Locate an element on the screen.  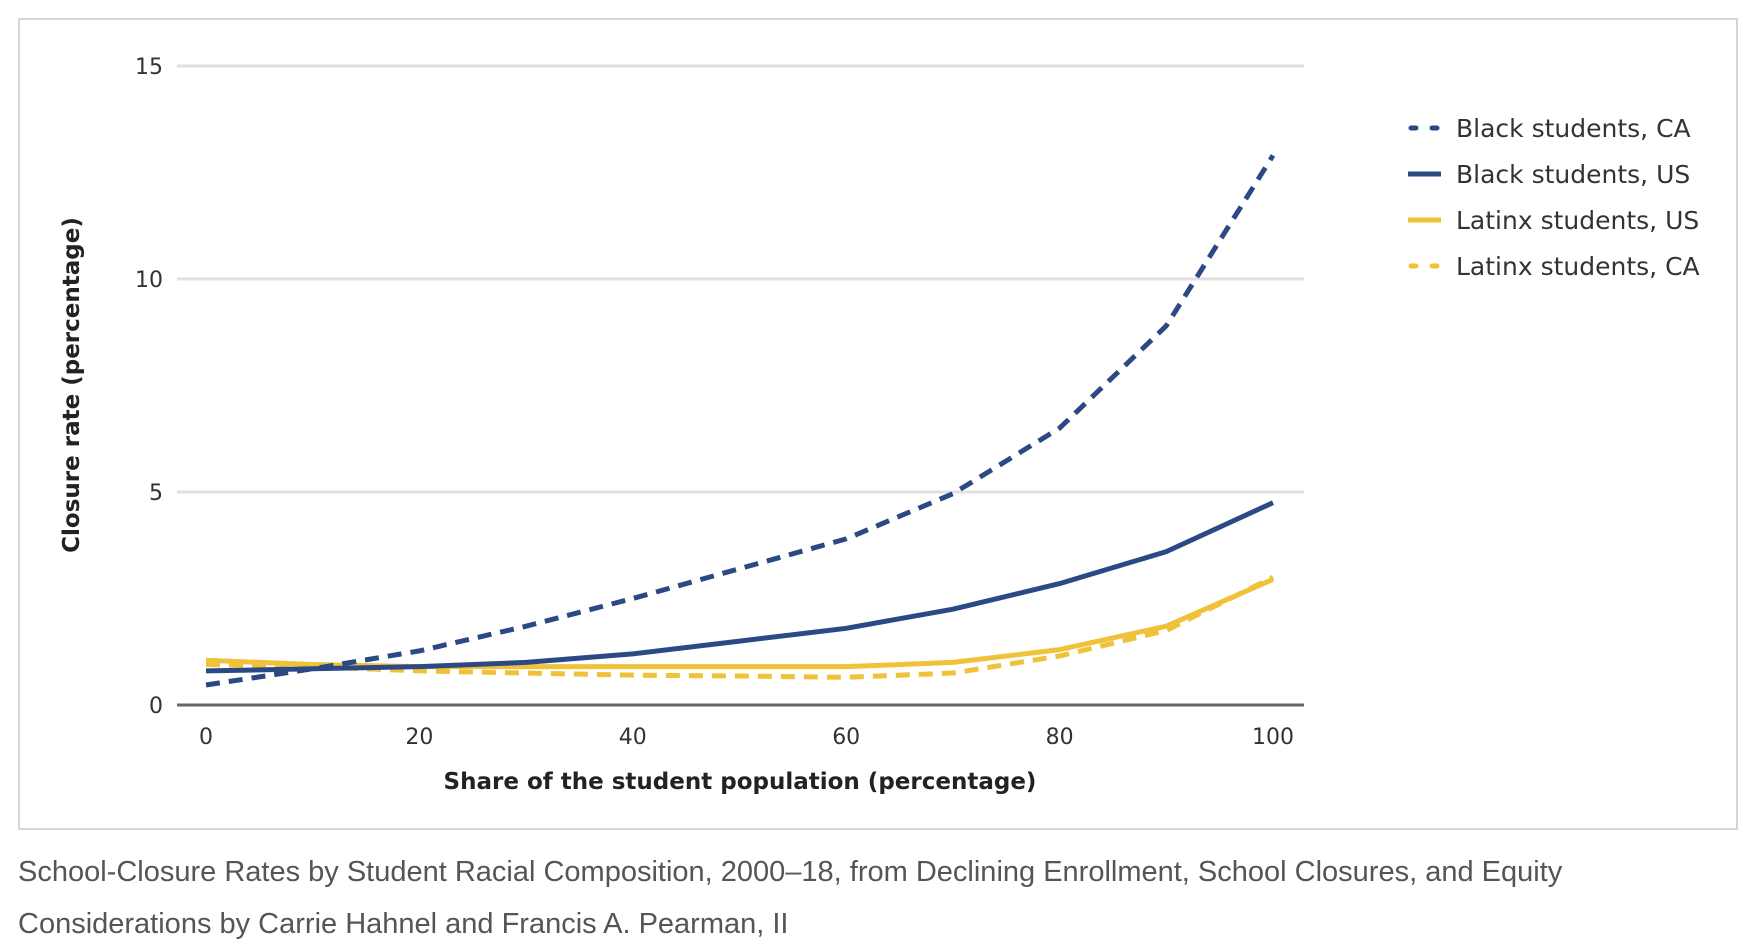
x-tick-label: 60 is located at coordinates (846, 737).